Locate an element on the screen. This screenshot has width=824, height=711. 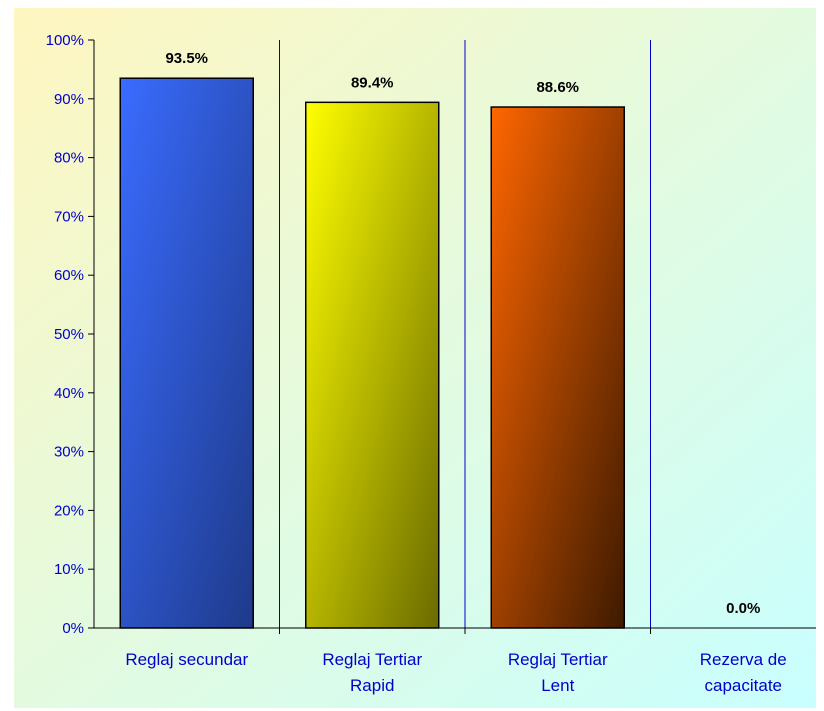
y-tick-label: 0% is located at coordinates (73, 628).